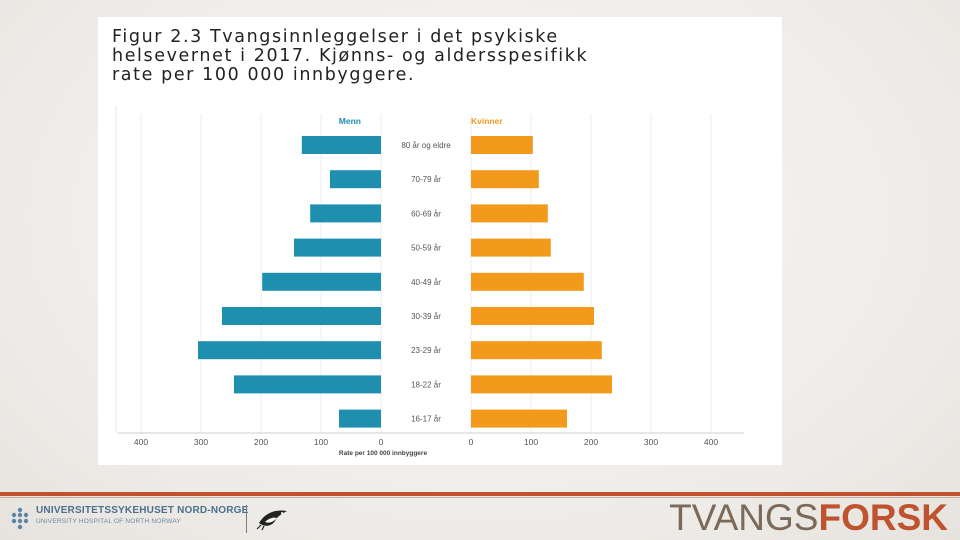 Image resolution: width=960 pixels, height=540 pixels. Describe the element at coordinates (246, 519) in the screenshot. I see `footer-divider` at that location.